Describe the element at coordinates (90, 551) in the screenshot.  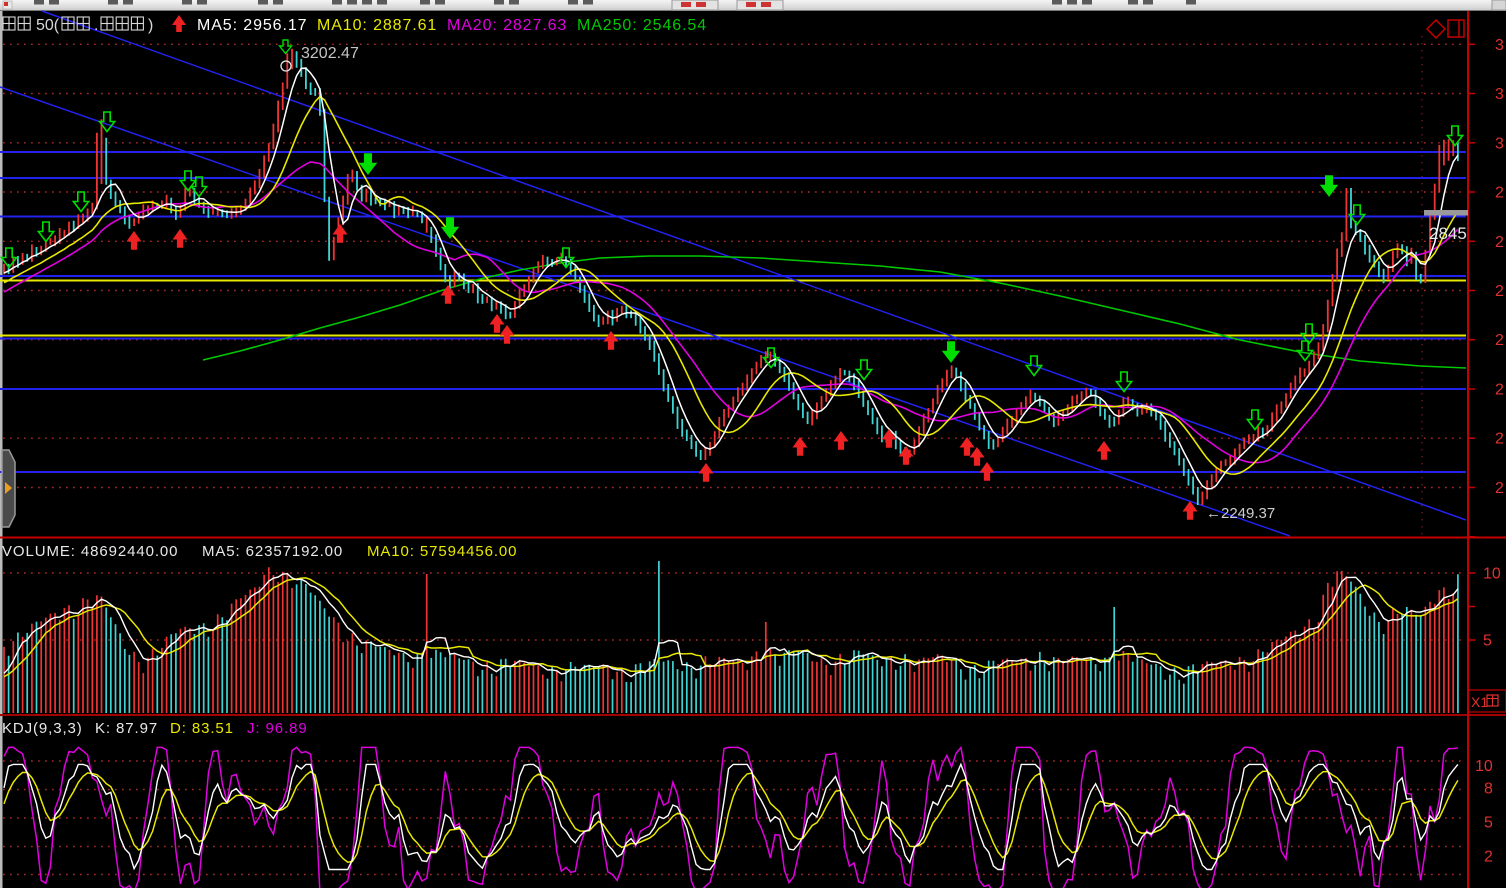
I see `svg-text: VOLUME: 48692440.00` at that location.